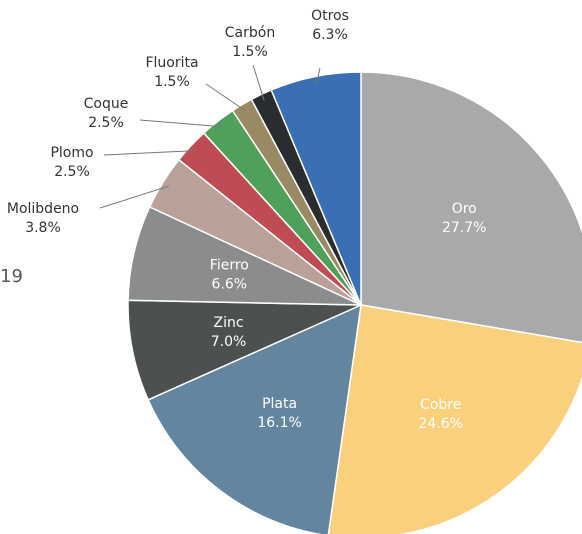 Image resolution: width=582 pixels, height=534 pixels. I want to click on slice-label: Molibdeno, so click(43, 209).